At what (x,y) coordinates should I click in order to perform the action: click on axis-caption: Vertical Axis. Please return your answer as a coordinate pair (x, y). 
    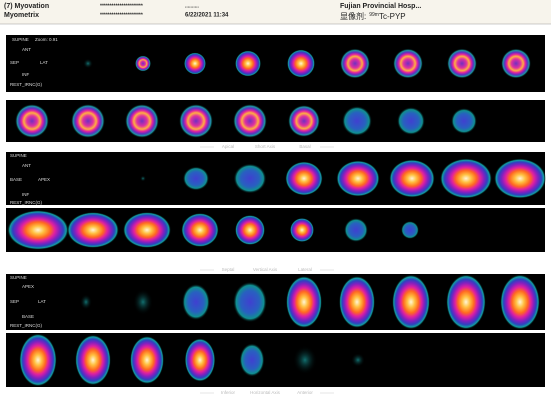
    Looking at the image, I should click on (265, 269).